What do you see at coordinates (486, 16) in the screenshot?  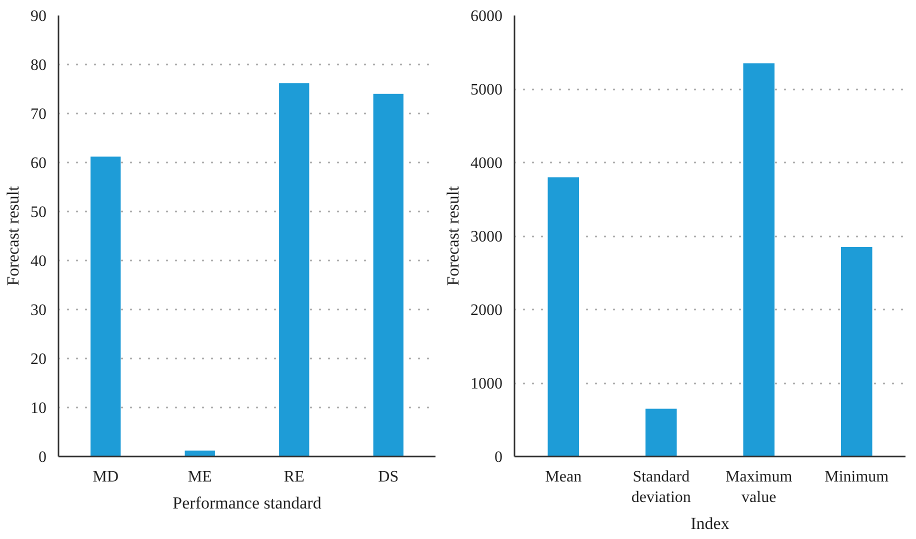 I see `y-tick-label: 6000` at bounding box center [486, 16].